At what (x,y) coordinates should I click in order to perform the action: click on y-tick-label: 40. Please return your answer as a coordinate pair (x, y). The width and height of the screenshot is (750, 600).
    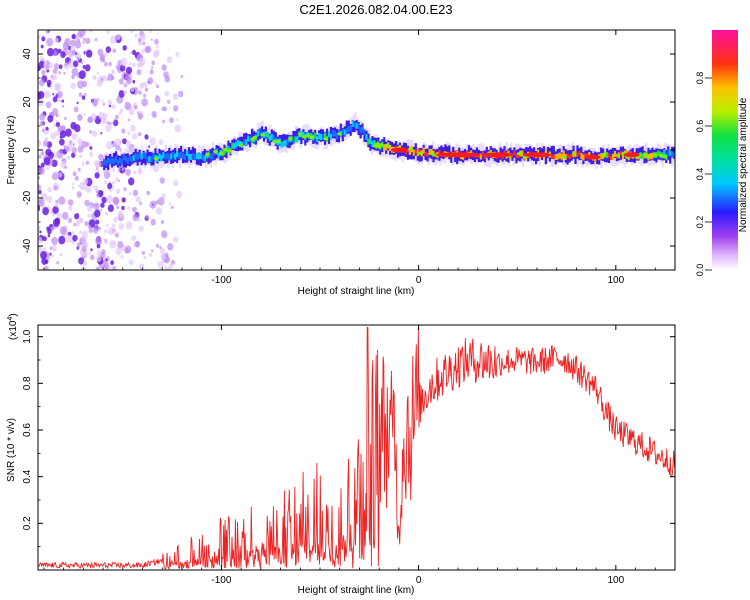
    Looking at the image, I should click on (27, 54).